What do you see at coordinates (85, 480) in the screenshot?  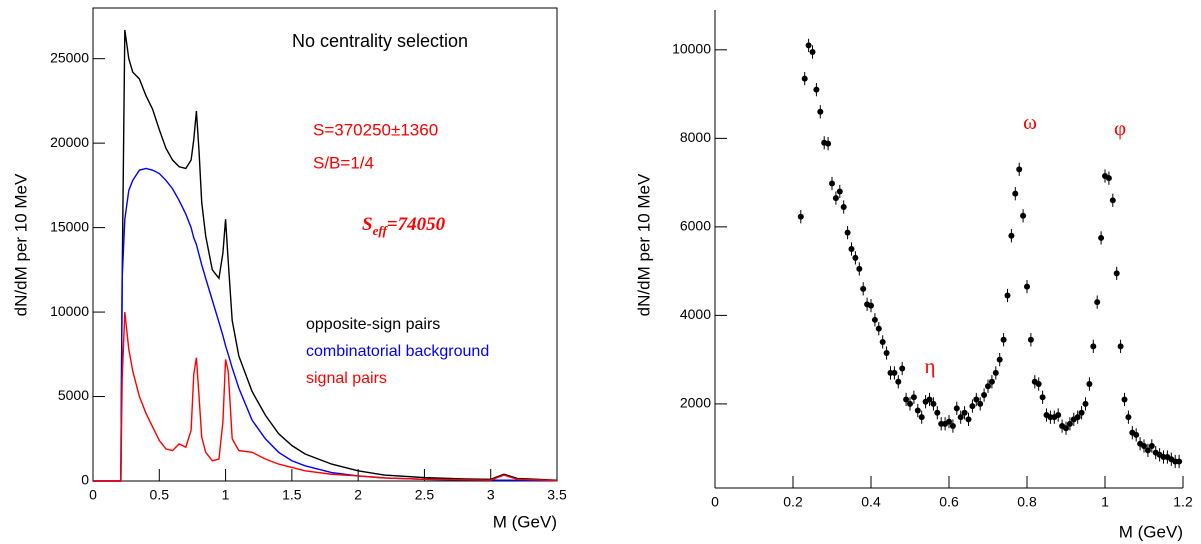 I see `y-tick-label: 0` at bounding box center [85, 480].